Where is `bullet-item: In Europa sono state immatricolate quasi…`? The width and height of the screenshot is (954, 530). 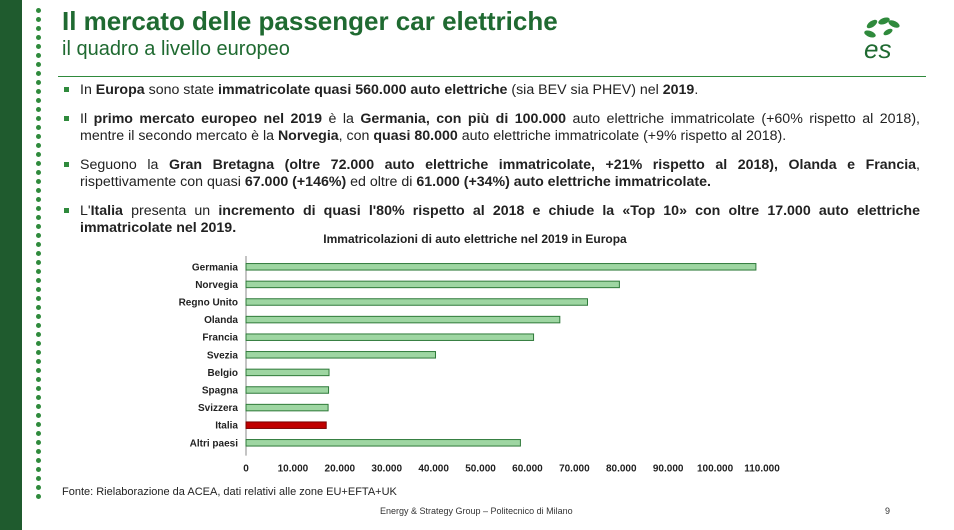 bullet-item: In Europa sono state immatricolate quasi… is located at coordinates (492, 90).